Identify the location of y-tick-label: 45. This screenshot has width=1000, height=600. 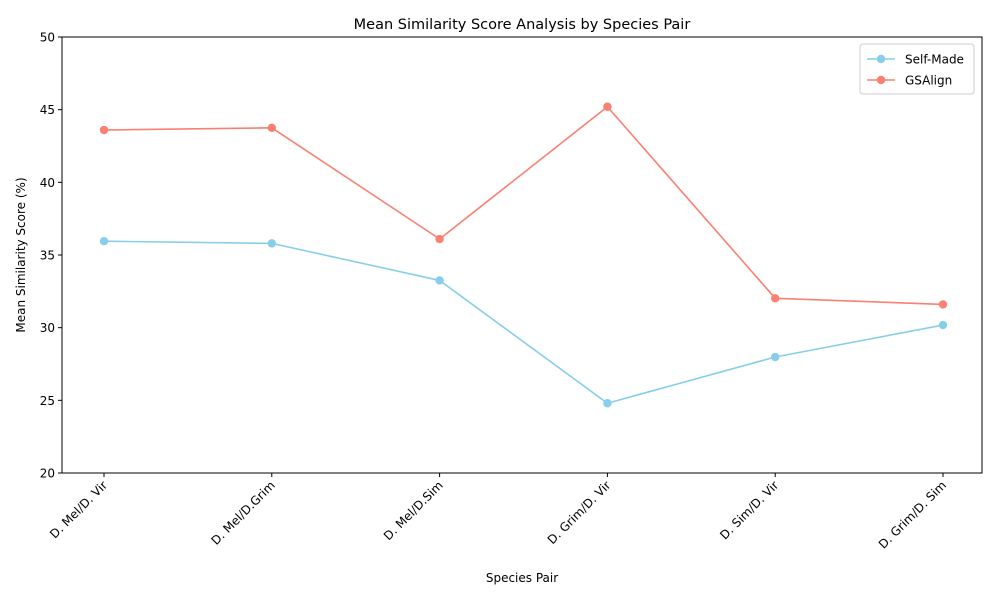
(47, 110).